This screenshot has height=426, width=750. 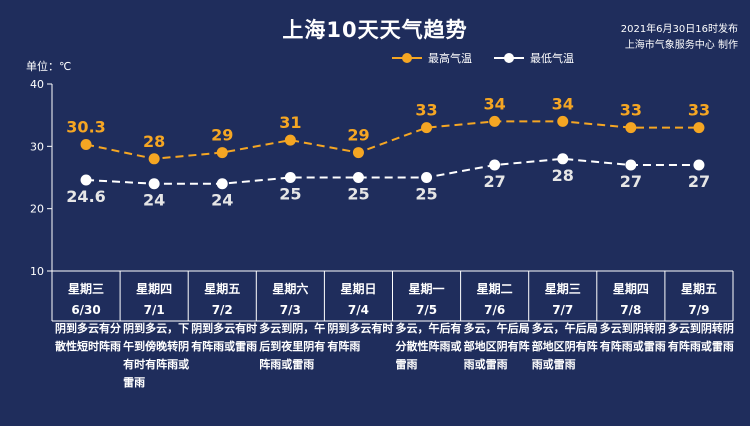 I want to click on weather-description: 多云，午后有分散性阵雨或雷雨, so click(x=428, y=346).